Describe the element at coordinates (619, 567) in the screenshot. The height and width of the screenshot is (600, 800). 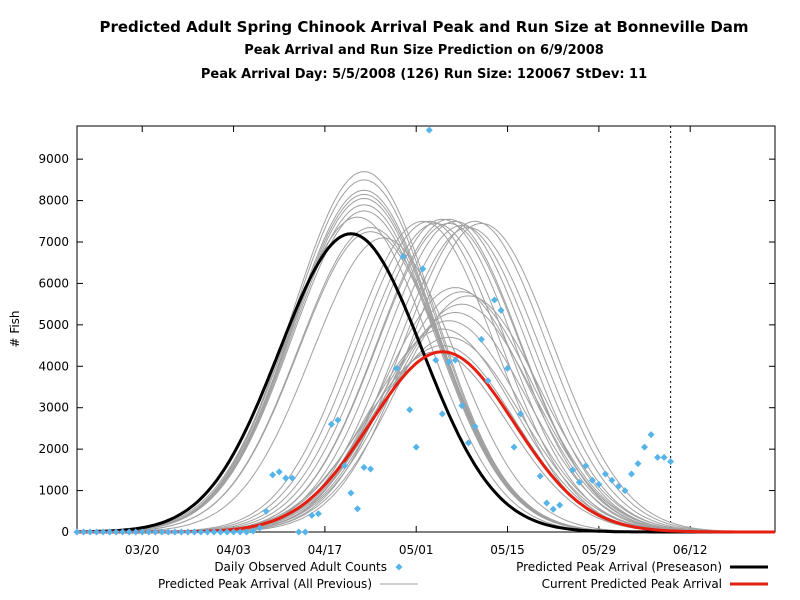
I see `legend-label-preseason: Predicted Peak Arrival (Preseason)` at that location.